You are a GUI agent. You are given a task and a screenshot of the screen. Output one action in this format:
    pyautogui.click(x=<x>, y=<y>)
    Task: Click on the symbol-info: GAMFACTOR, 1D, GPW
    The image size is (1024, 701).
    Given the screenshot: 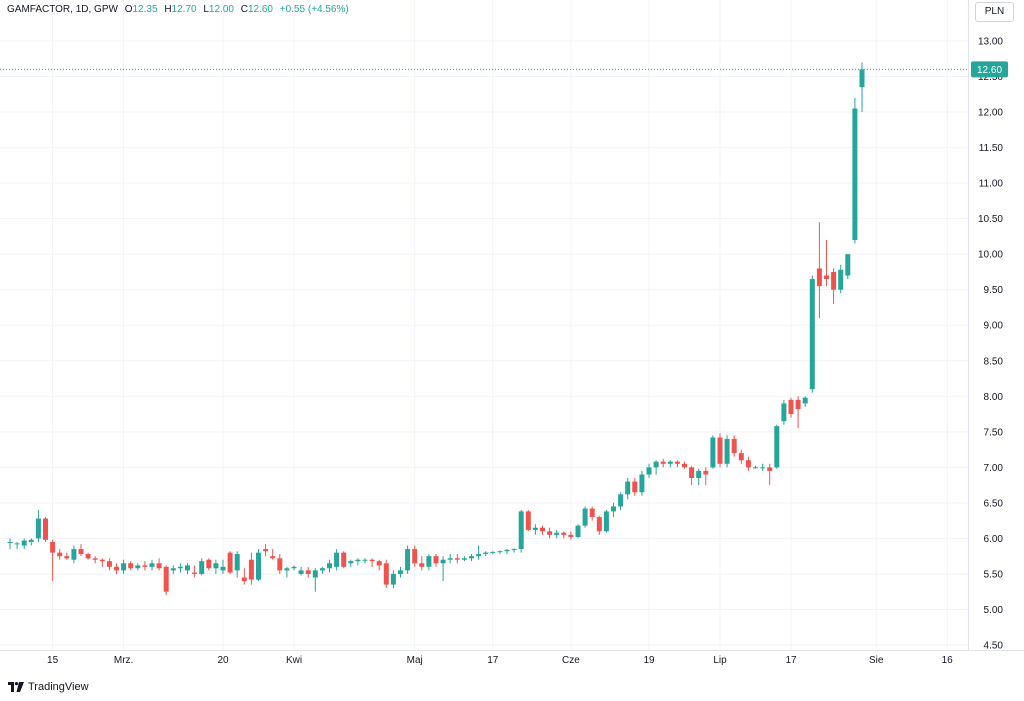 What is the action you would take?
    pyautogui.click(x=62, y=9)
    